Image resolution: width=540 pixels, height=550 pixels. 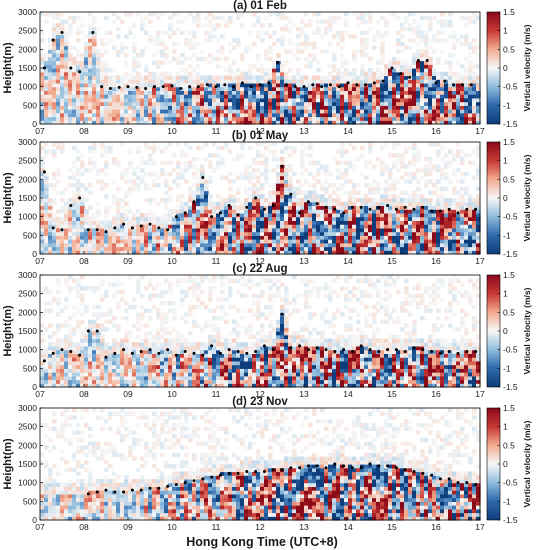 What do you see at coordinates (510, 350) in the screenshot?
I see `colorbar-tick-label: -0.5` at bounding box center [510, 350].